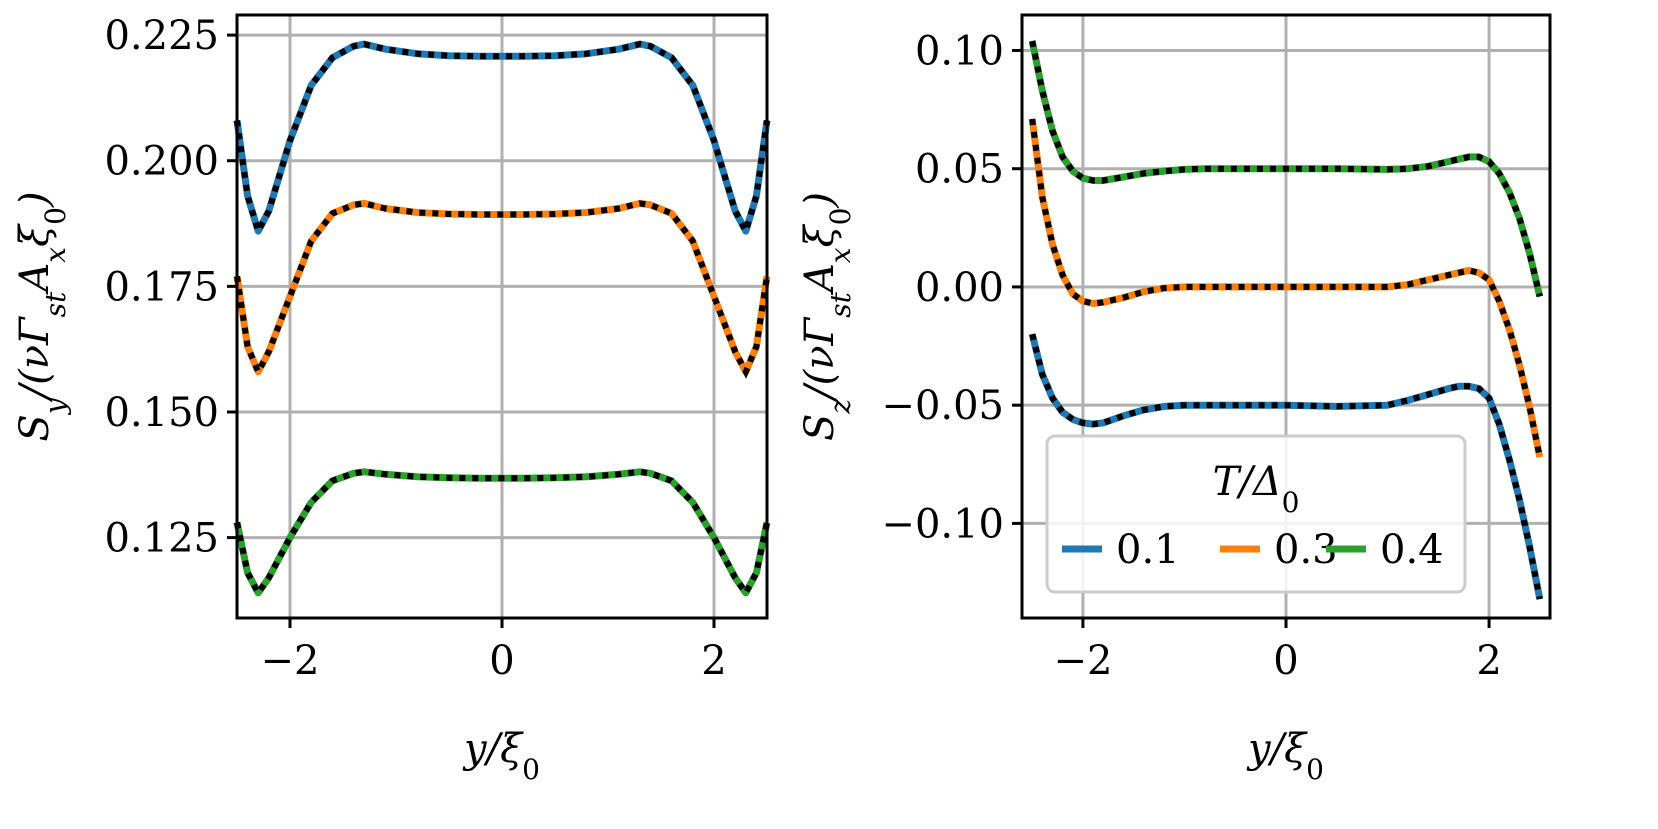 This screenshot has height=829, width=1658. Describe the element at coordinates (1412, 550) in the screenshot. I see `legend-label-0.4: 0.4` at that location.